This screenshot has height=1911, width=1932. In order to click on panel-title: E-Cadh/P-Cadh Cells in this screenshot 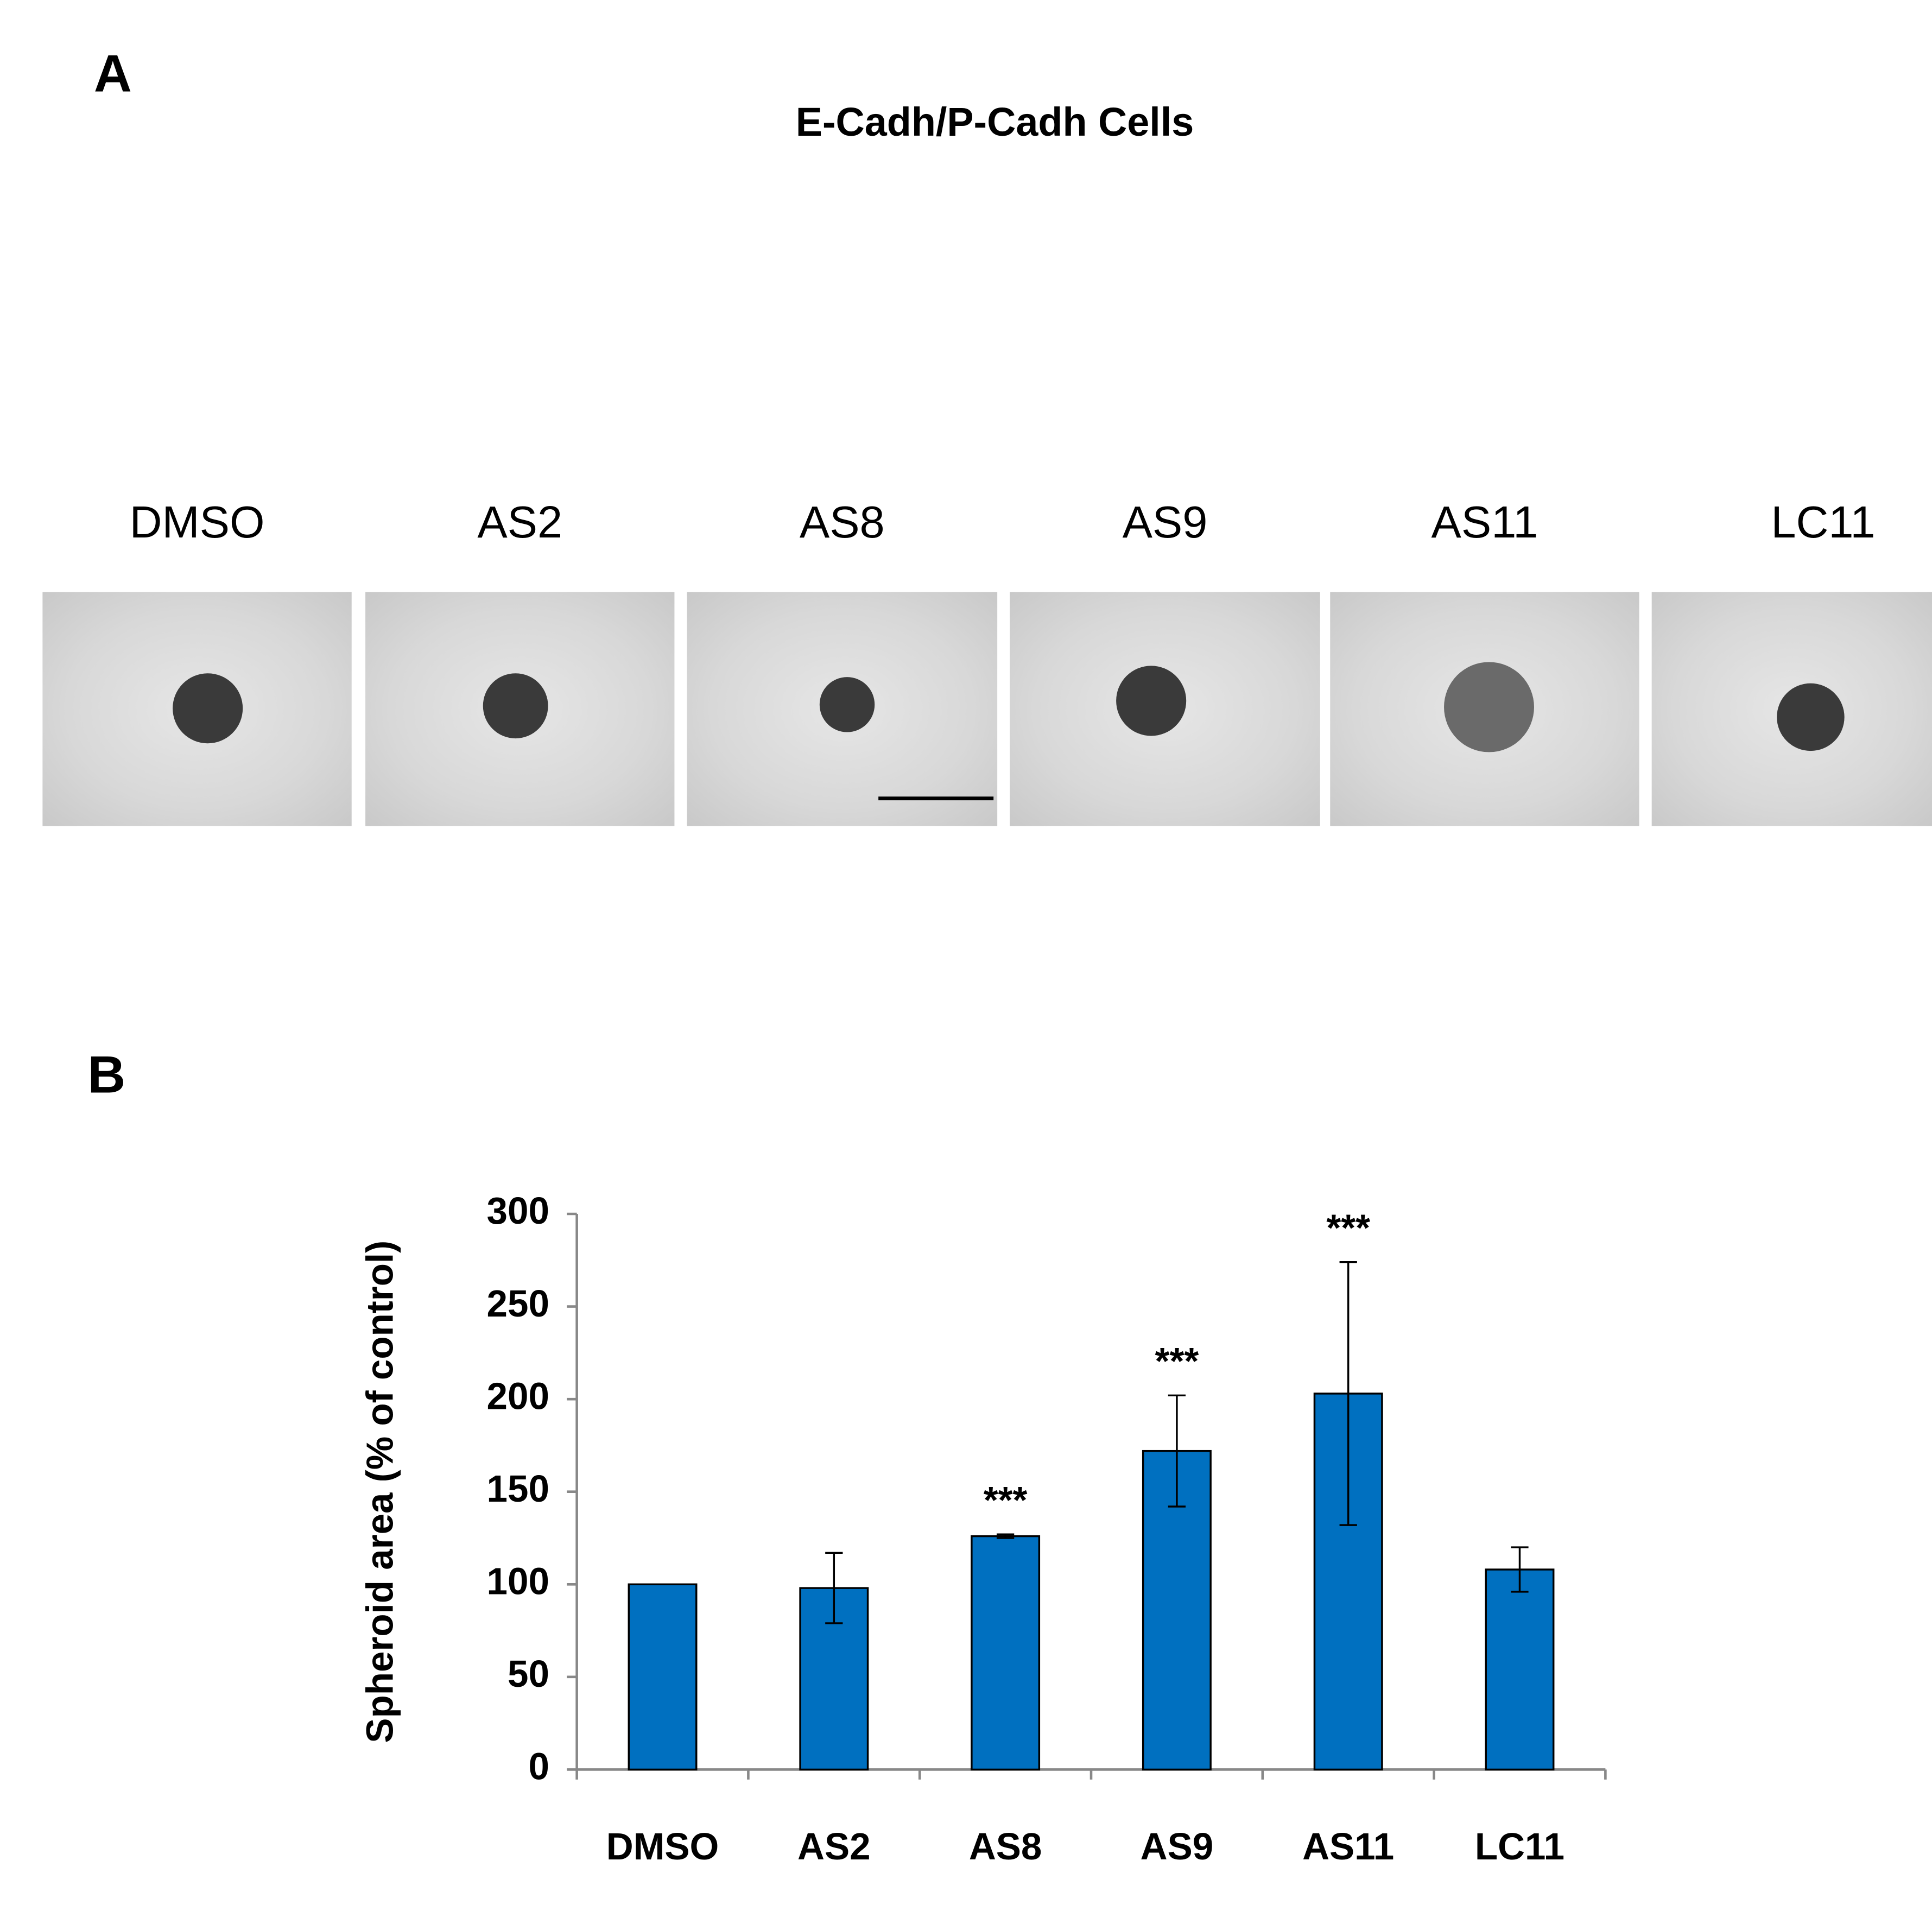, I will do `click(995, 121)`.